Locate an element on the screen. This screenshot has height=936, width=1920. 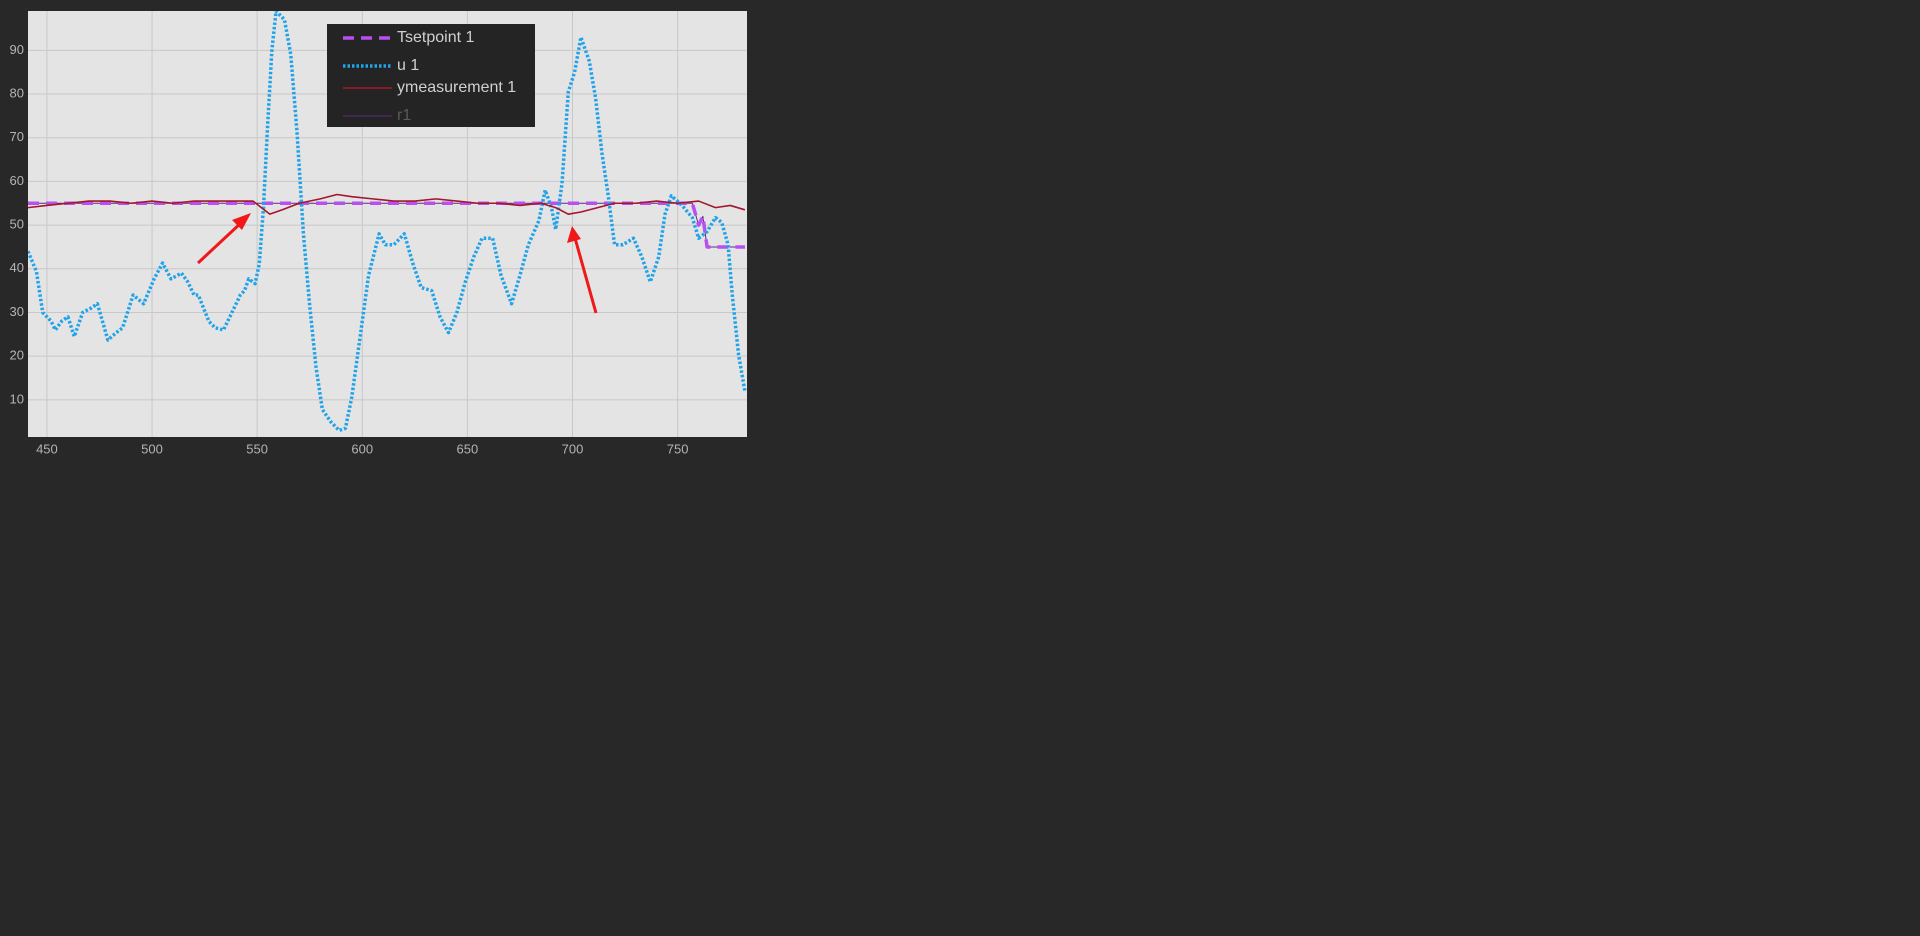
y-tick-label: 20 is located at coordinates (17, 355).